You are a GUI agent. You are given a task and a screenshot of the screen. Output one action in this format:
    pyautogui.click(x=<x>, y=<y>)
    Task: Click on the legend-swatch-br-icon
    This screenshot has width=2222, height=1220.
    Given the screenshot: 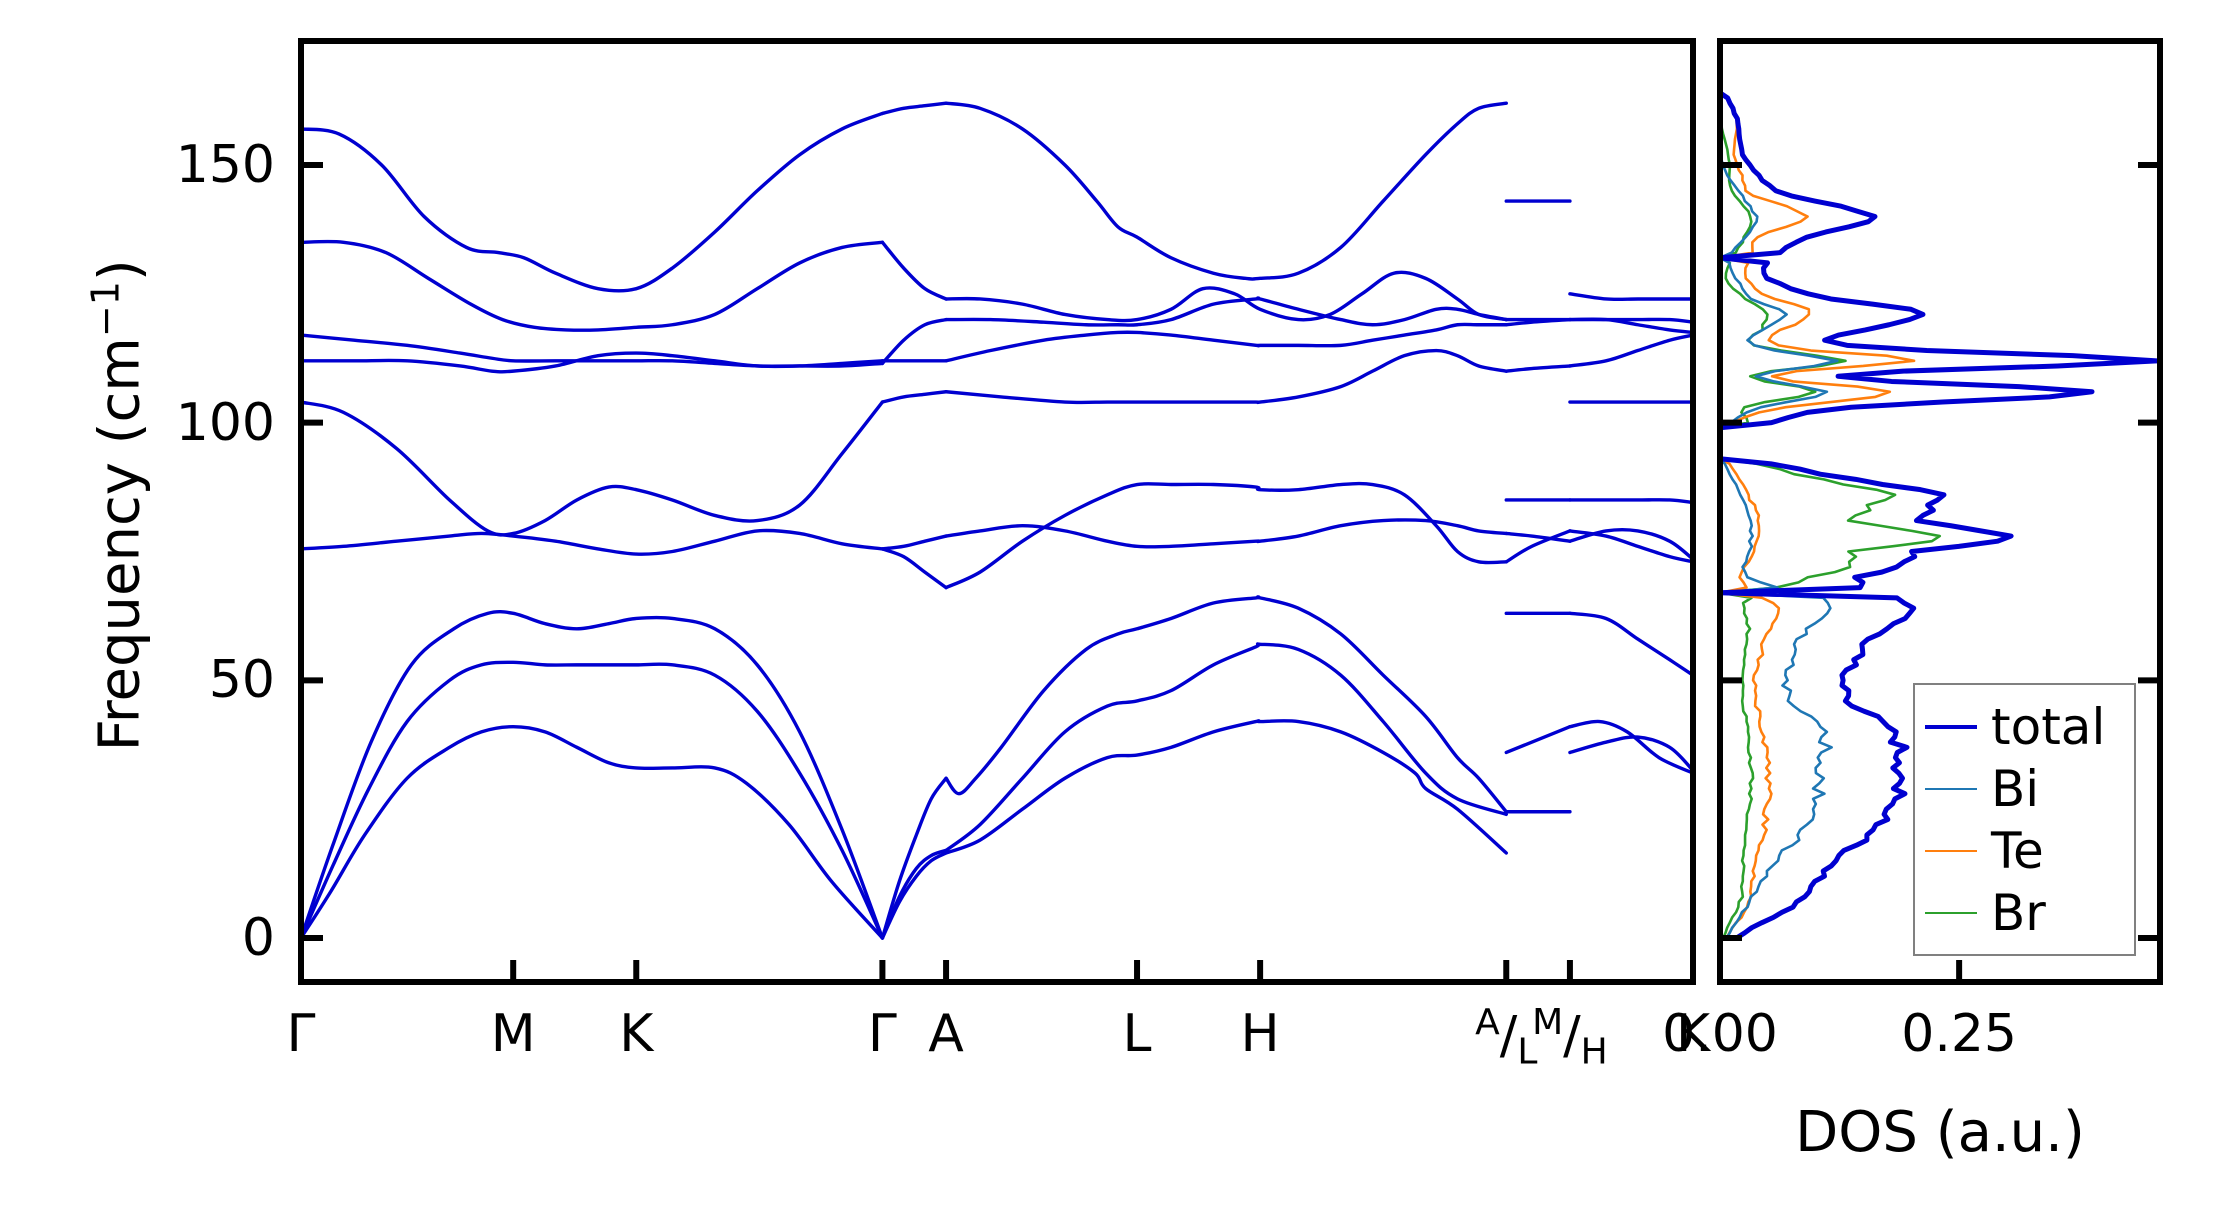 What is the action you would take?
    pyautogui.click(x=1951, y=912)
    